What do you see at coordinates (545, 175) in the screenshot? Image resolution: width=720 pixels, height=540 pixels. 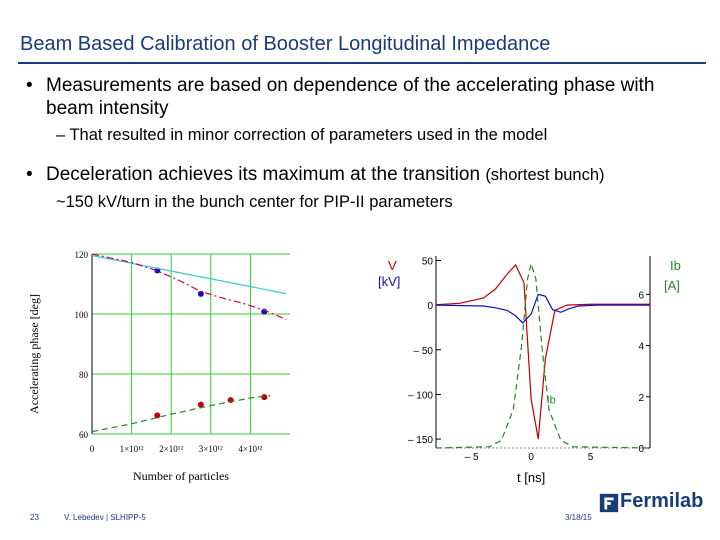 I see `bullet-2-small: (shortest bunch)` at bounding box center [545, 175].